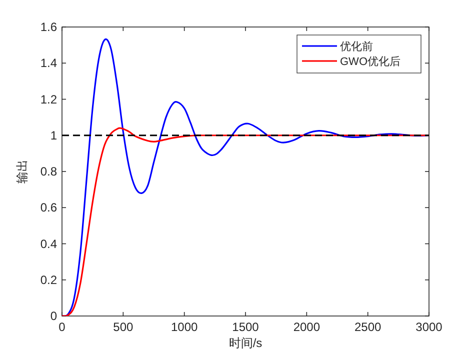 The width and height of the screenshot is (474, 355). What do you see at coordinates (49, 99) in the screenshot?
I see `y-tick-label: 1.2` at bounding box center [49, 99].